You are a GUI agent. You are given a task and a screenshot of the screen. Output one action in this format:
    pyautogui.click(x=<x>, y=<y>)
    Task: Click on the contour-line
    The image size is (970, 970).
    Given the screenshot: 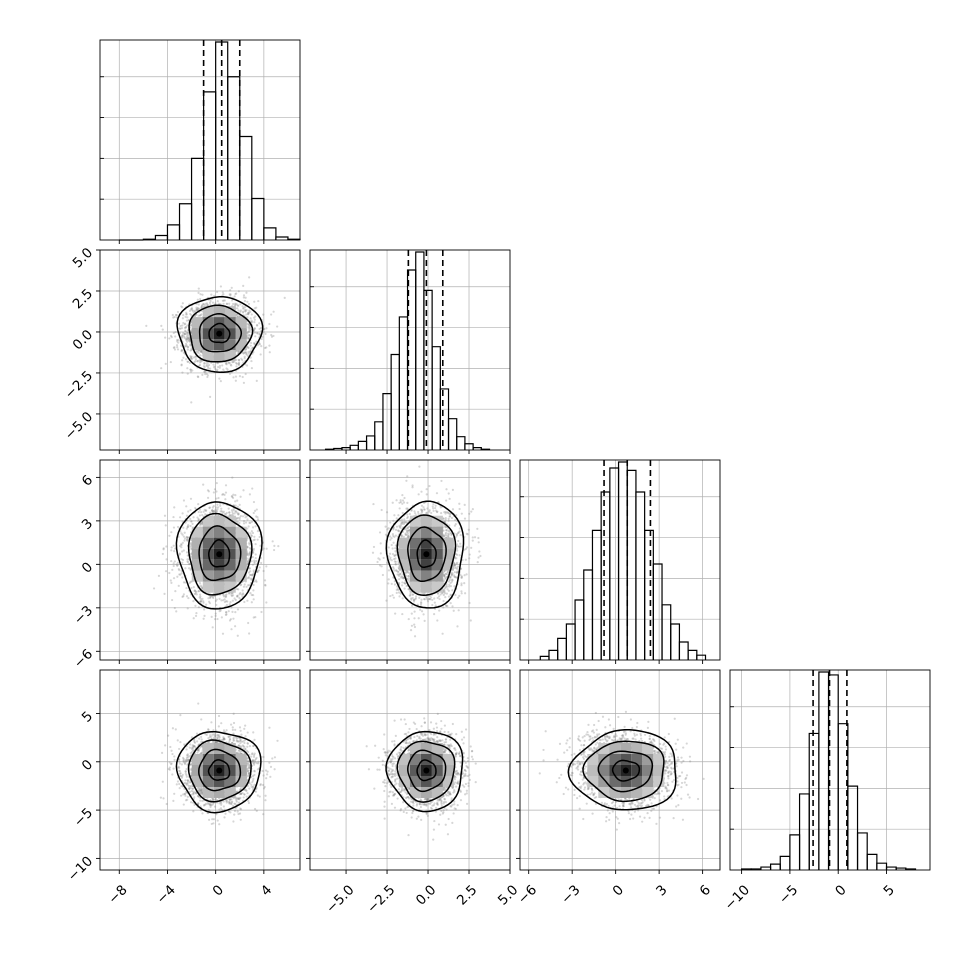 What is the action you would take?
    pyautogui.click(x=425, y=554)
    